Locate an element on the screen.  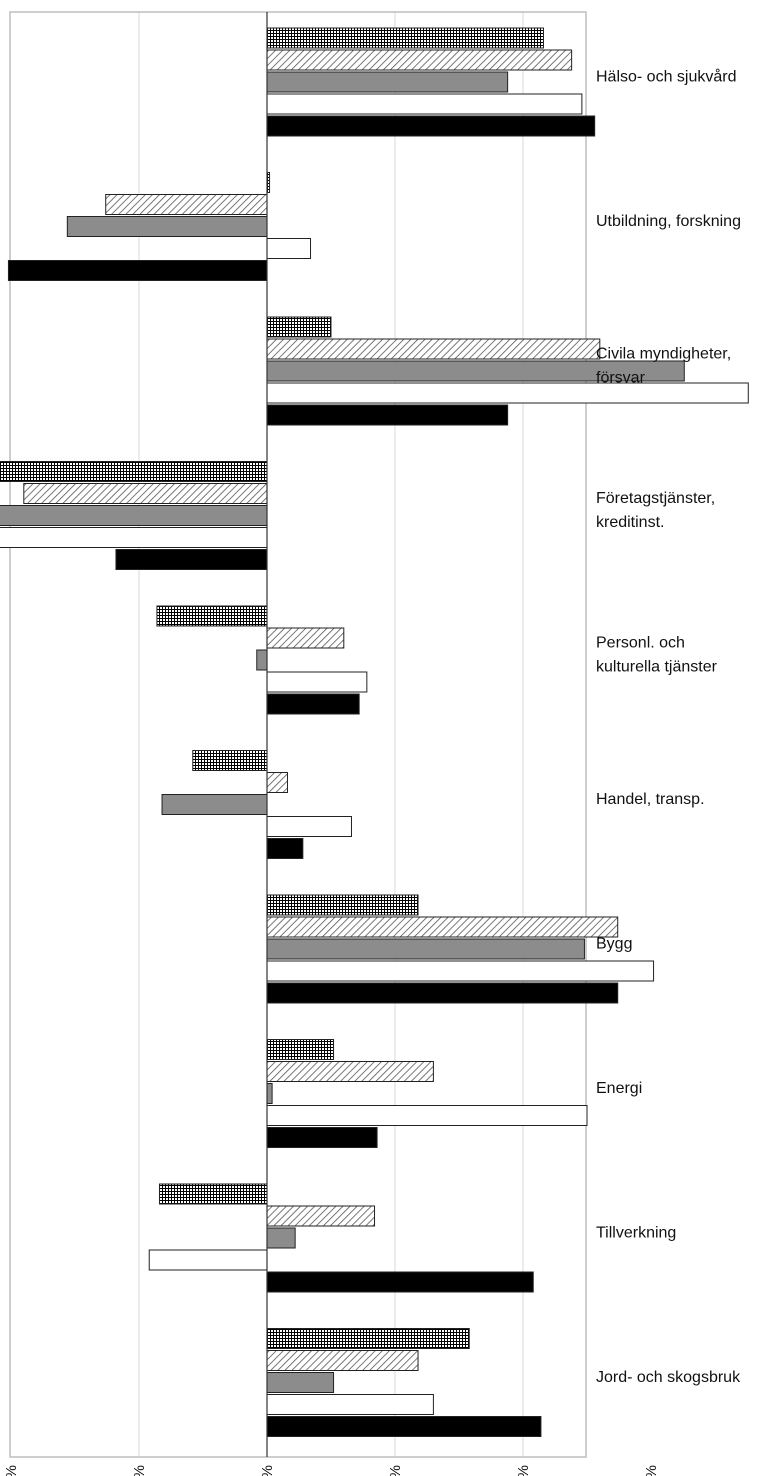
x-tick-label: 5 % is located at coordinates (139, 1470).